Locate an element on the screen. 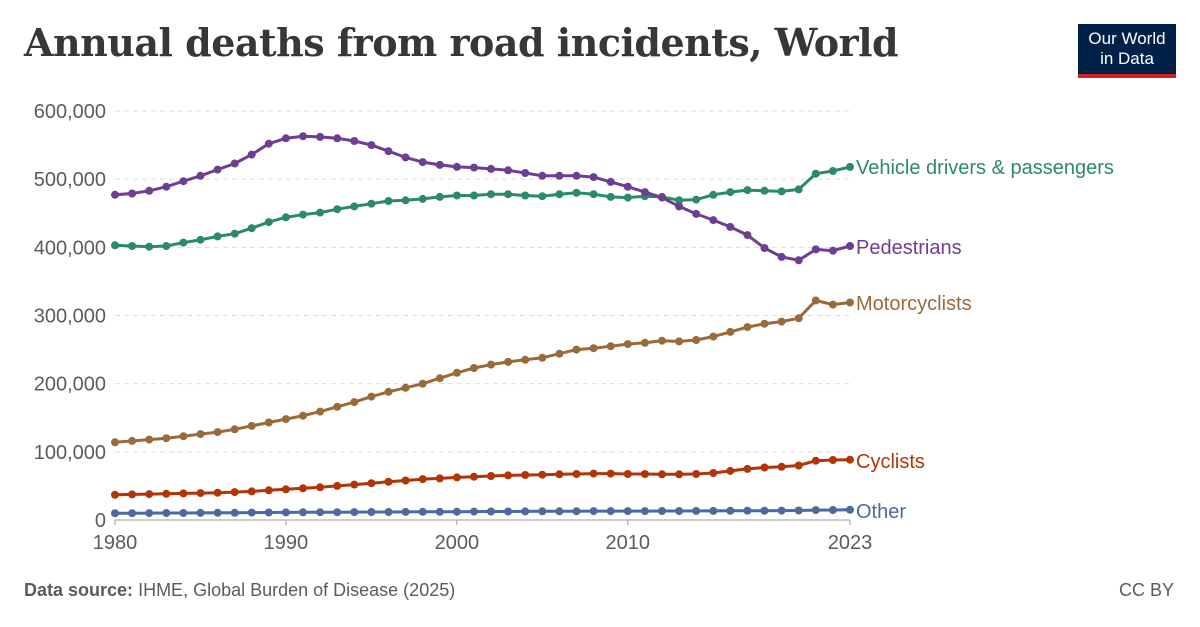  logo-line-2: in Data is located at coordinates (1127, 58).